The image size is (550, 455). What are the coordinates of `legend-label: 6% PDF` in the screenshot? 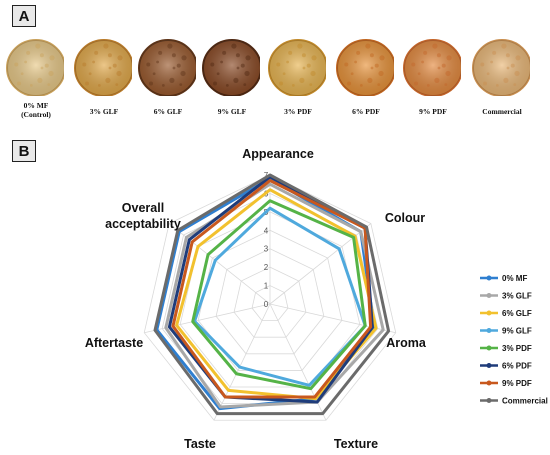 It's located at (517, 366).